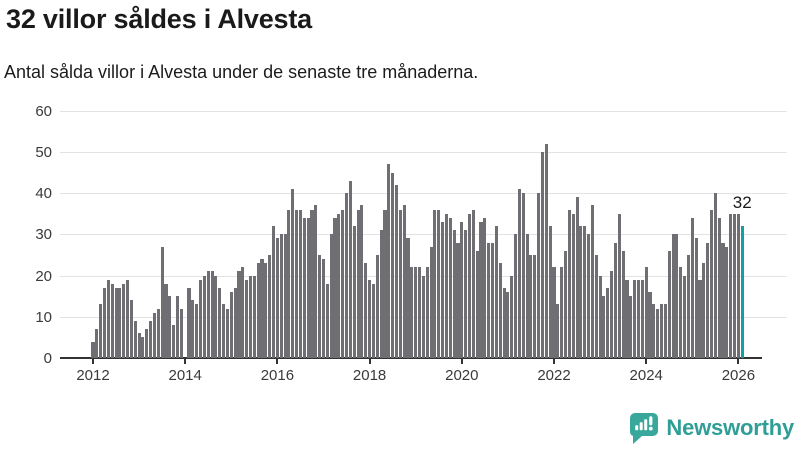 Image resolution: width=800 pixels, height=450 pixels. Describe the element at coordinates (369, 375) in the screenshot. I see `x-axis-label: 2018` at that location.